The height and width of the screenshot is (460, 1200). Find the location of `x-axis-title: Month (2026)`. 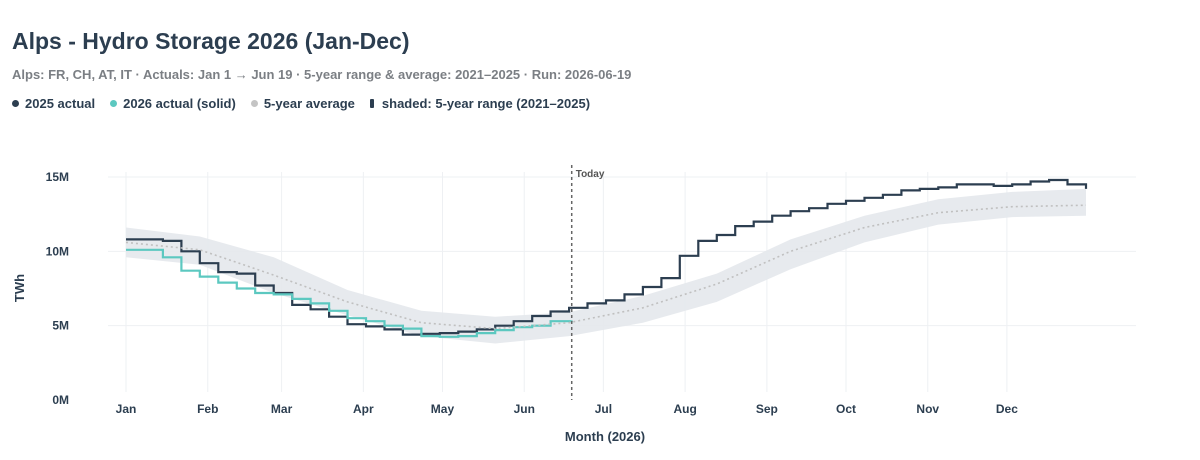

x-axis-title: Month (2026) is located at coordinates (605, 436).